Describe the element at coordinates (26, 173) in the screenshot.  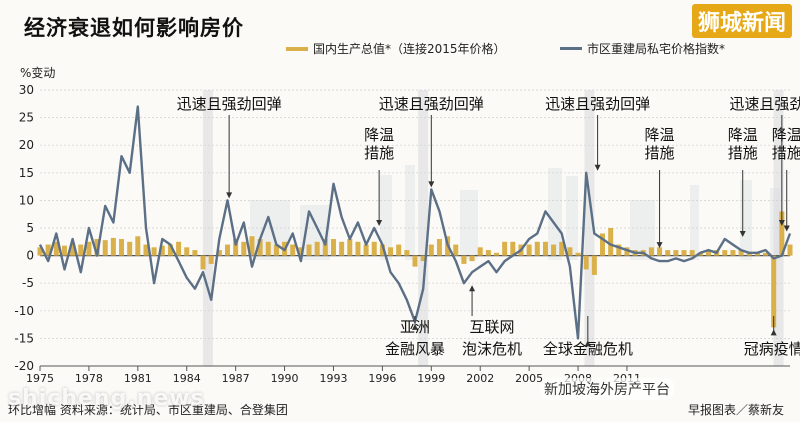
I see `y-tick-label: 15` at that location.